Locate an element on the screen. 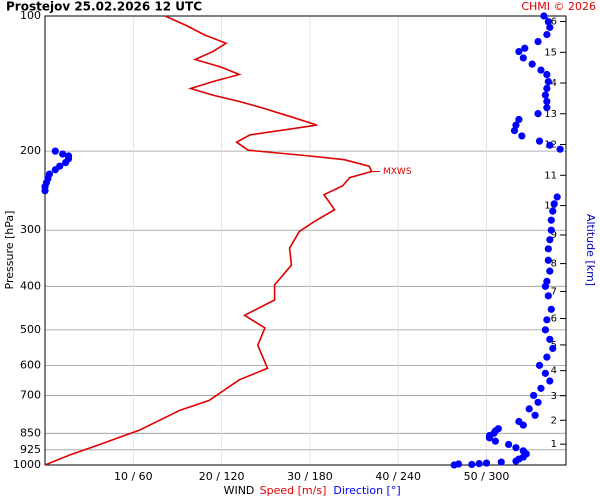 This screenshot has width=600, height=500. y-tick-label: 1000 is located at coordinates (27, 464).